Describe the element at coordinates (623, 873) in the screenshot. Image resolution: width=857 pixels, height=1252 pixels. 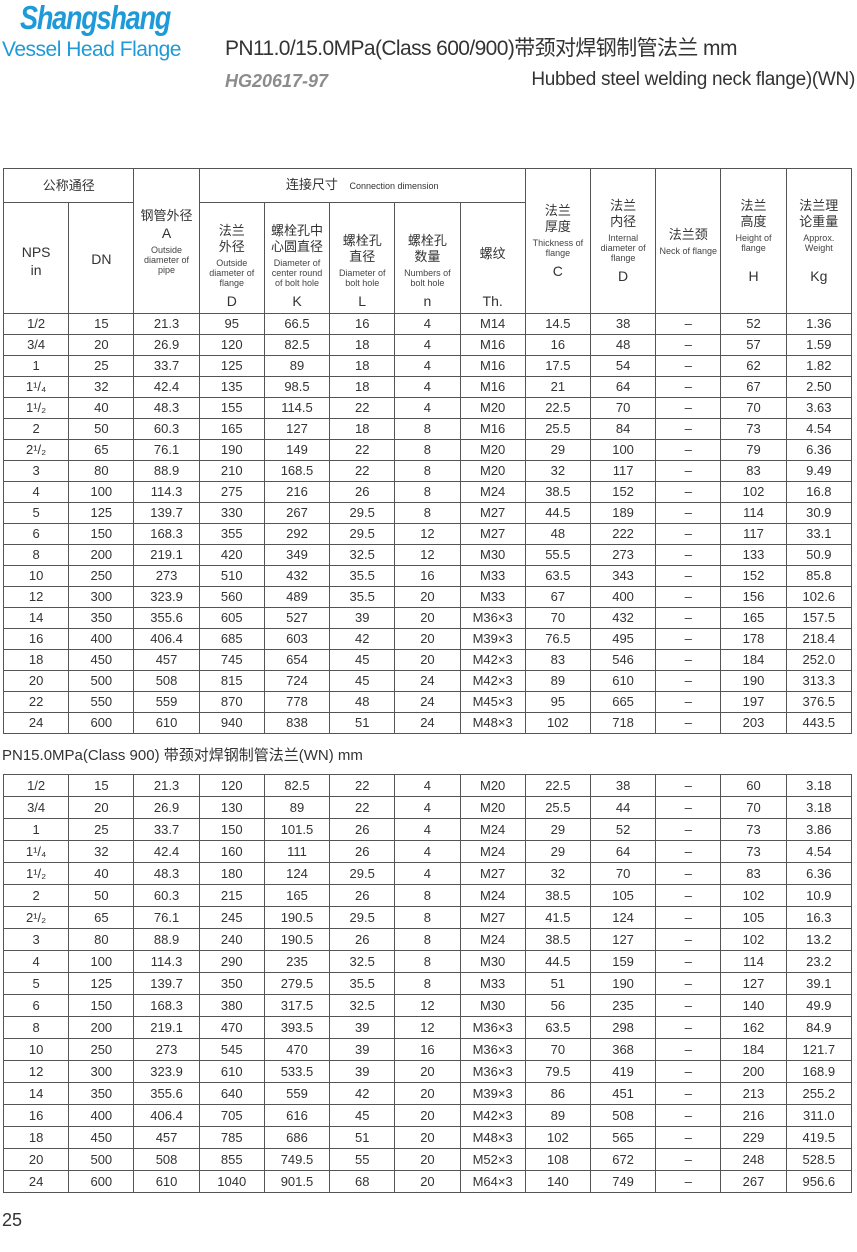
I see `cell-inner-diameter: 70` at that location.